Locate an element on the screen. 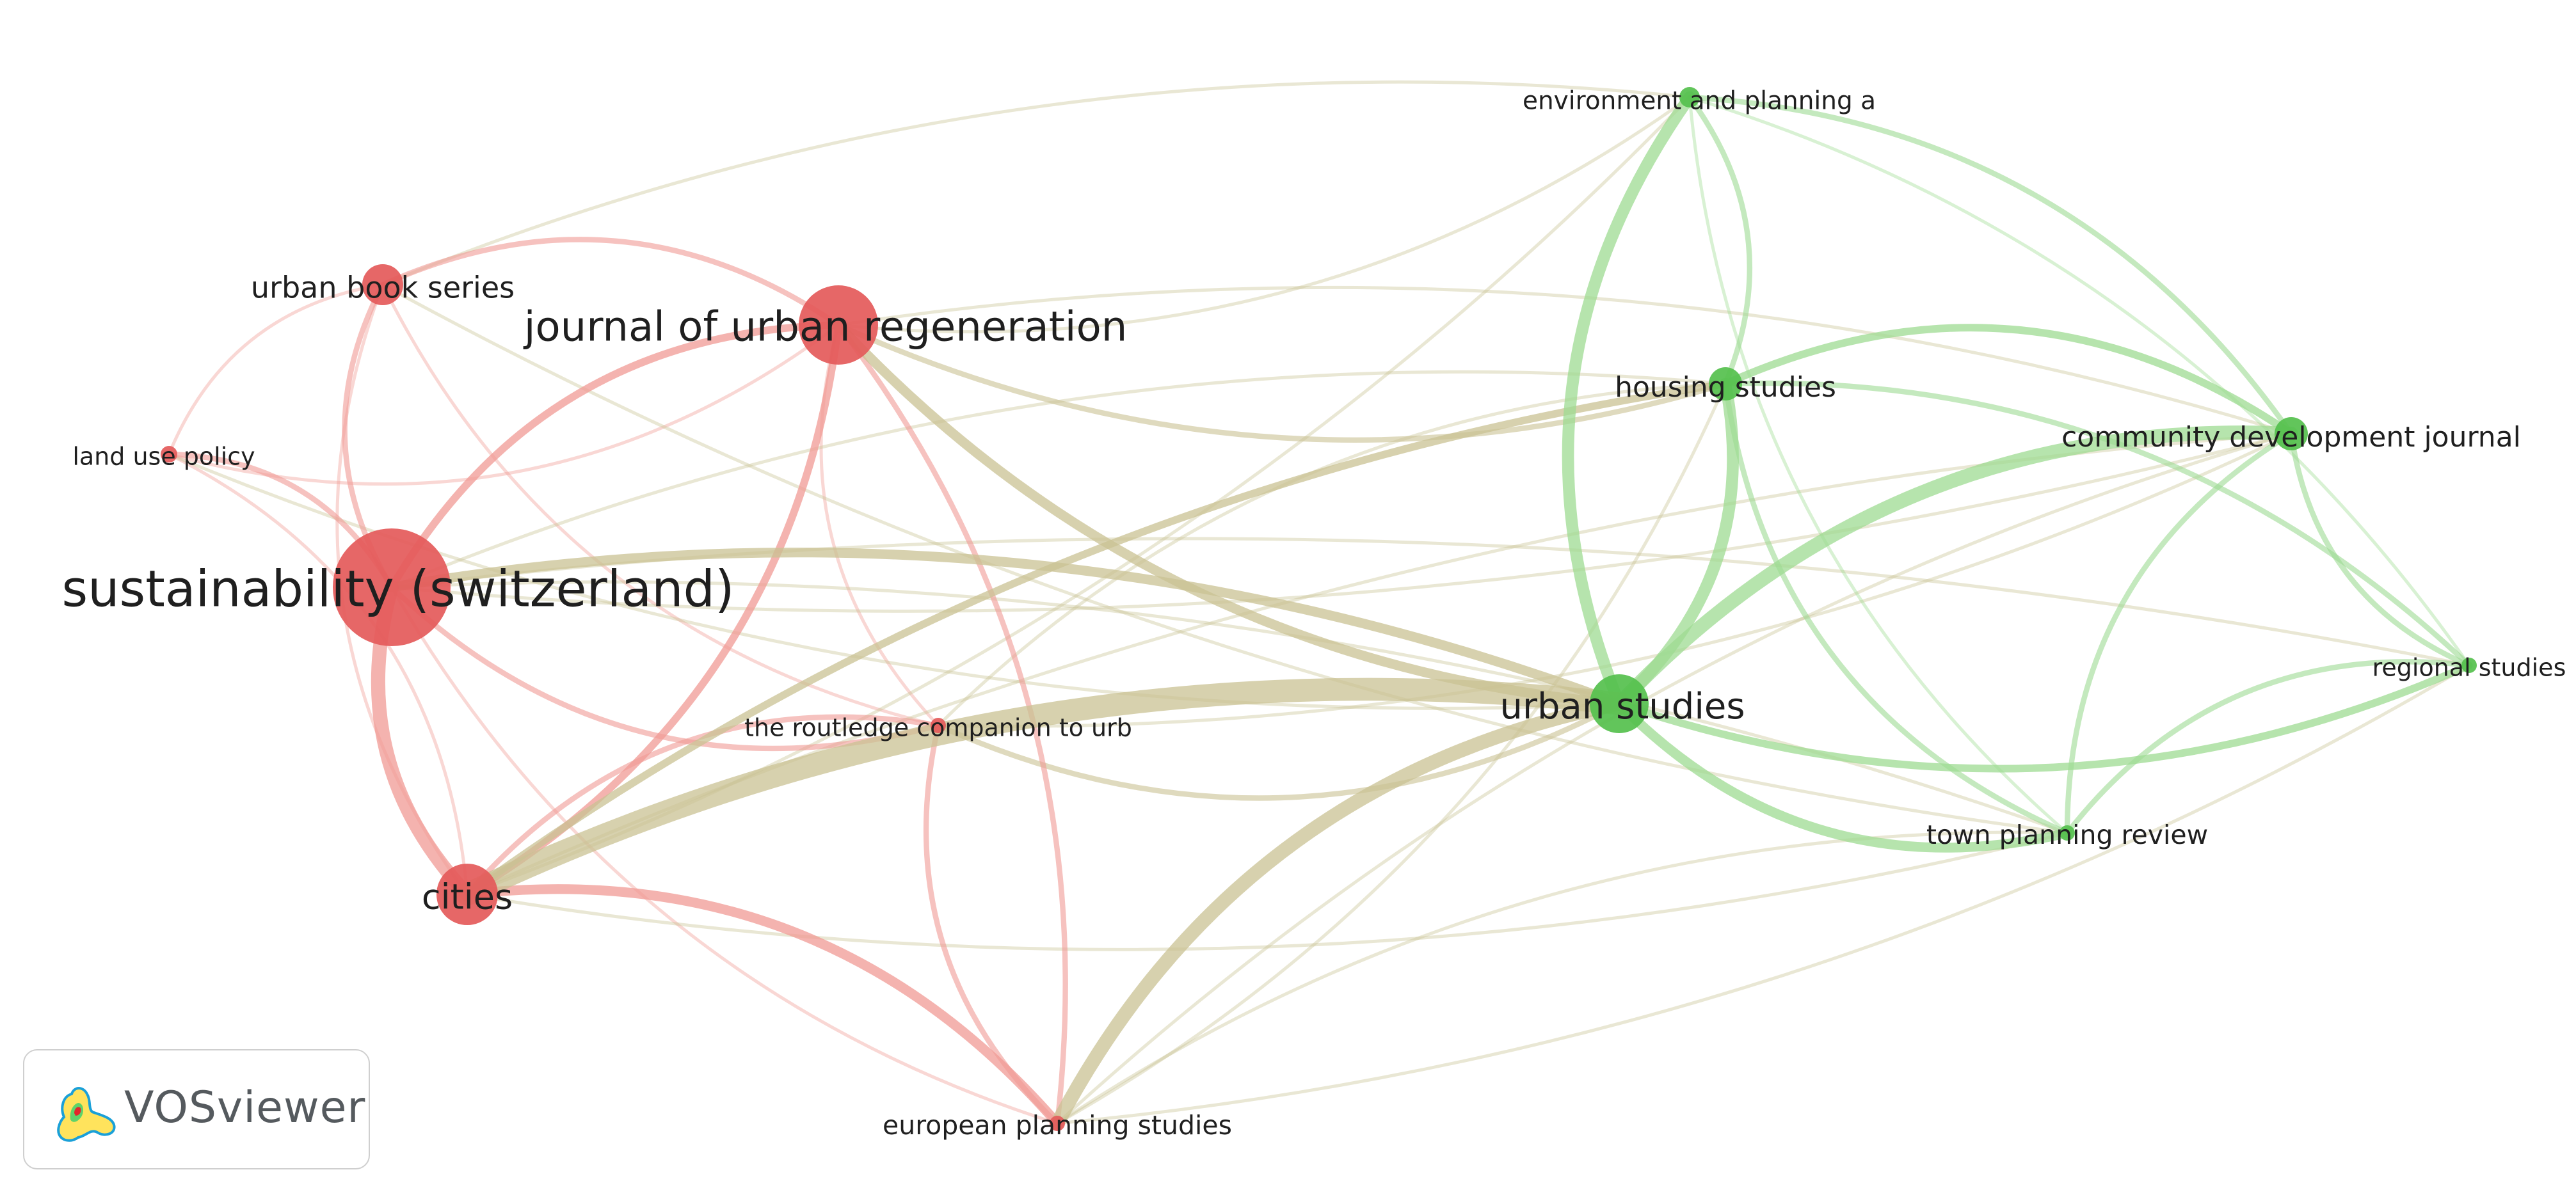 The height and width of the screenshot is (1188, 2576). node-label-routledge: the routledge companion to urb is located at coordinates (938, 728).